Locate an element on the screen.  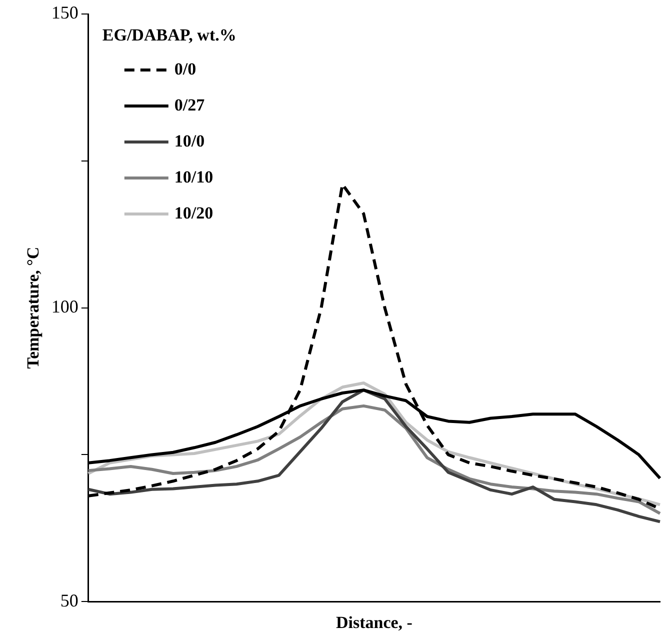
y-tick-label: 150 is located at coordinates (64, 12).